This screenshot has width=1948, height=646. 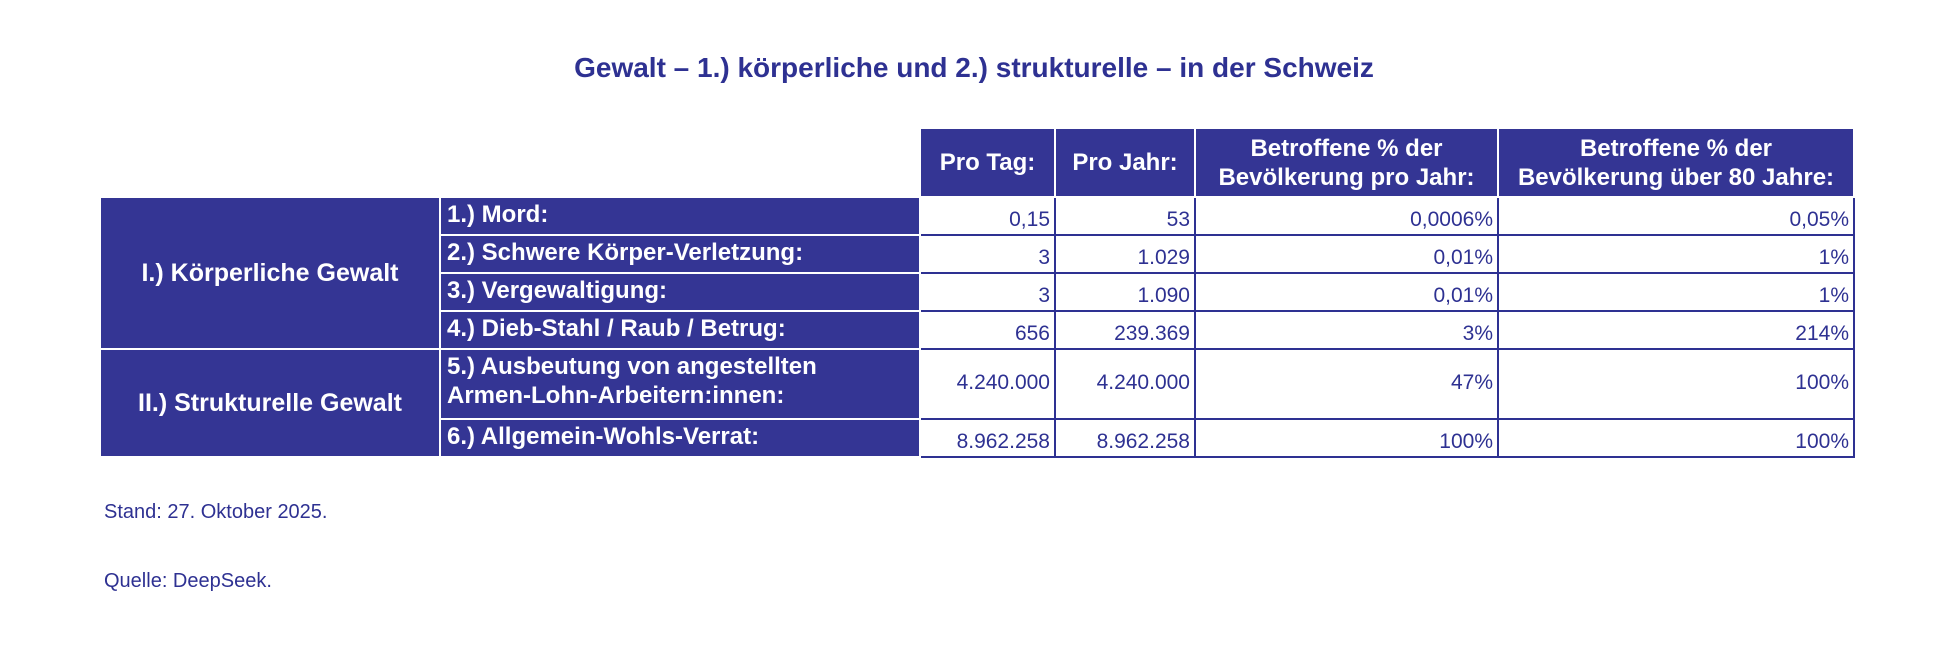 I want to click on cell-pct-jahr: 47%, so click(x=1346, y=384).